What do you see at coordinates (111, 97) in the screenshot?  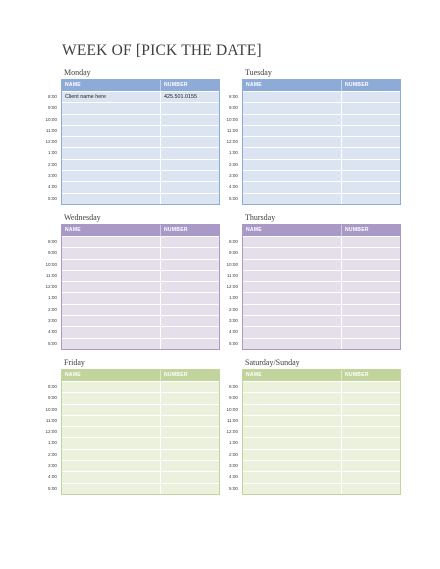 I see `name-cell: Client name here` at bounding box center [111, 97].